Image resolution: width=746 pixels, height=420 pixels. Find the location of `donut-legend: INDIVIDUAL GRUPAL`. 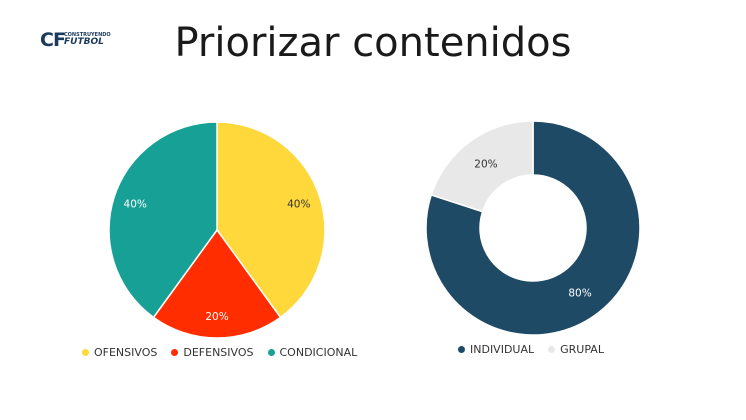

donut-legend: INDIVIDUAL GRUPAL is located at coordinates (531, 349).